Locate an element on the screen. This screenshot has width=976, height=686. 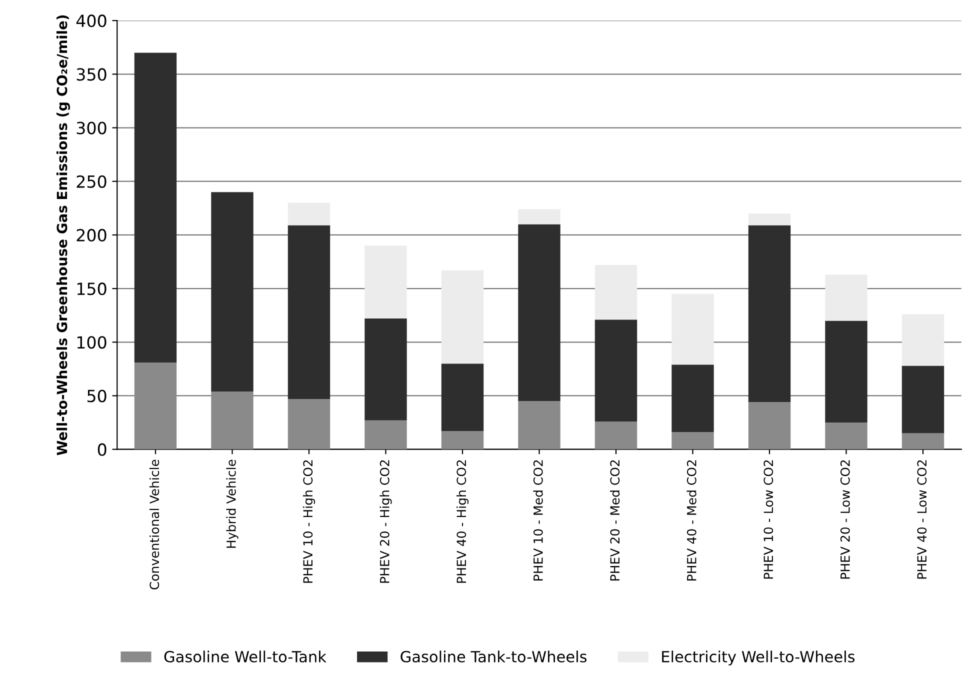
legend-label: Electricity Well-to-Wheels is located at coordinates (758, 658).